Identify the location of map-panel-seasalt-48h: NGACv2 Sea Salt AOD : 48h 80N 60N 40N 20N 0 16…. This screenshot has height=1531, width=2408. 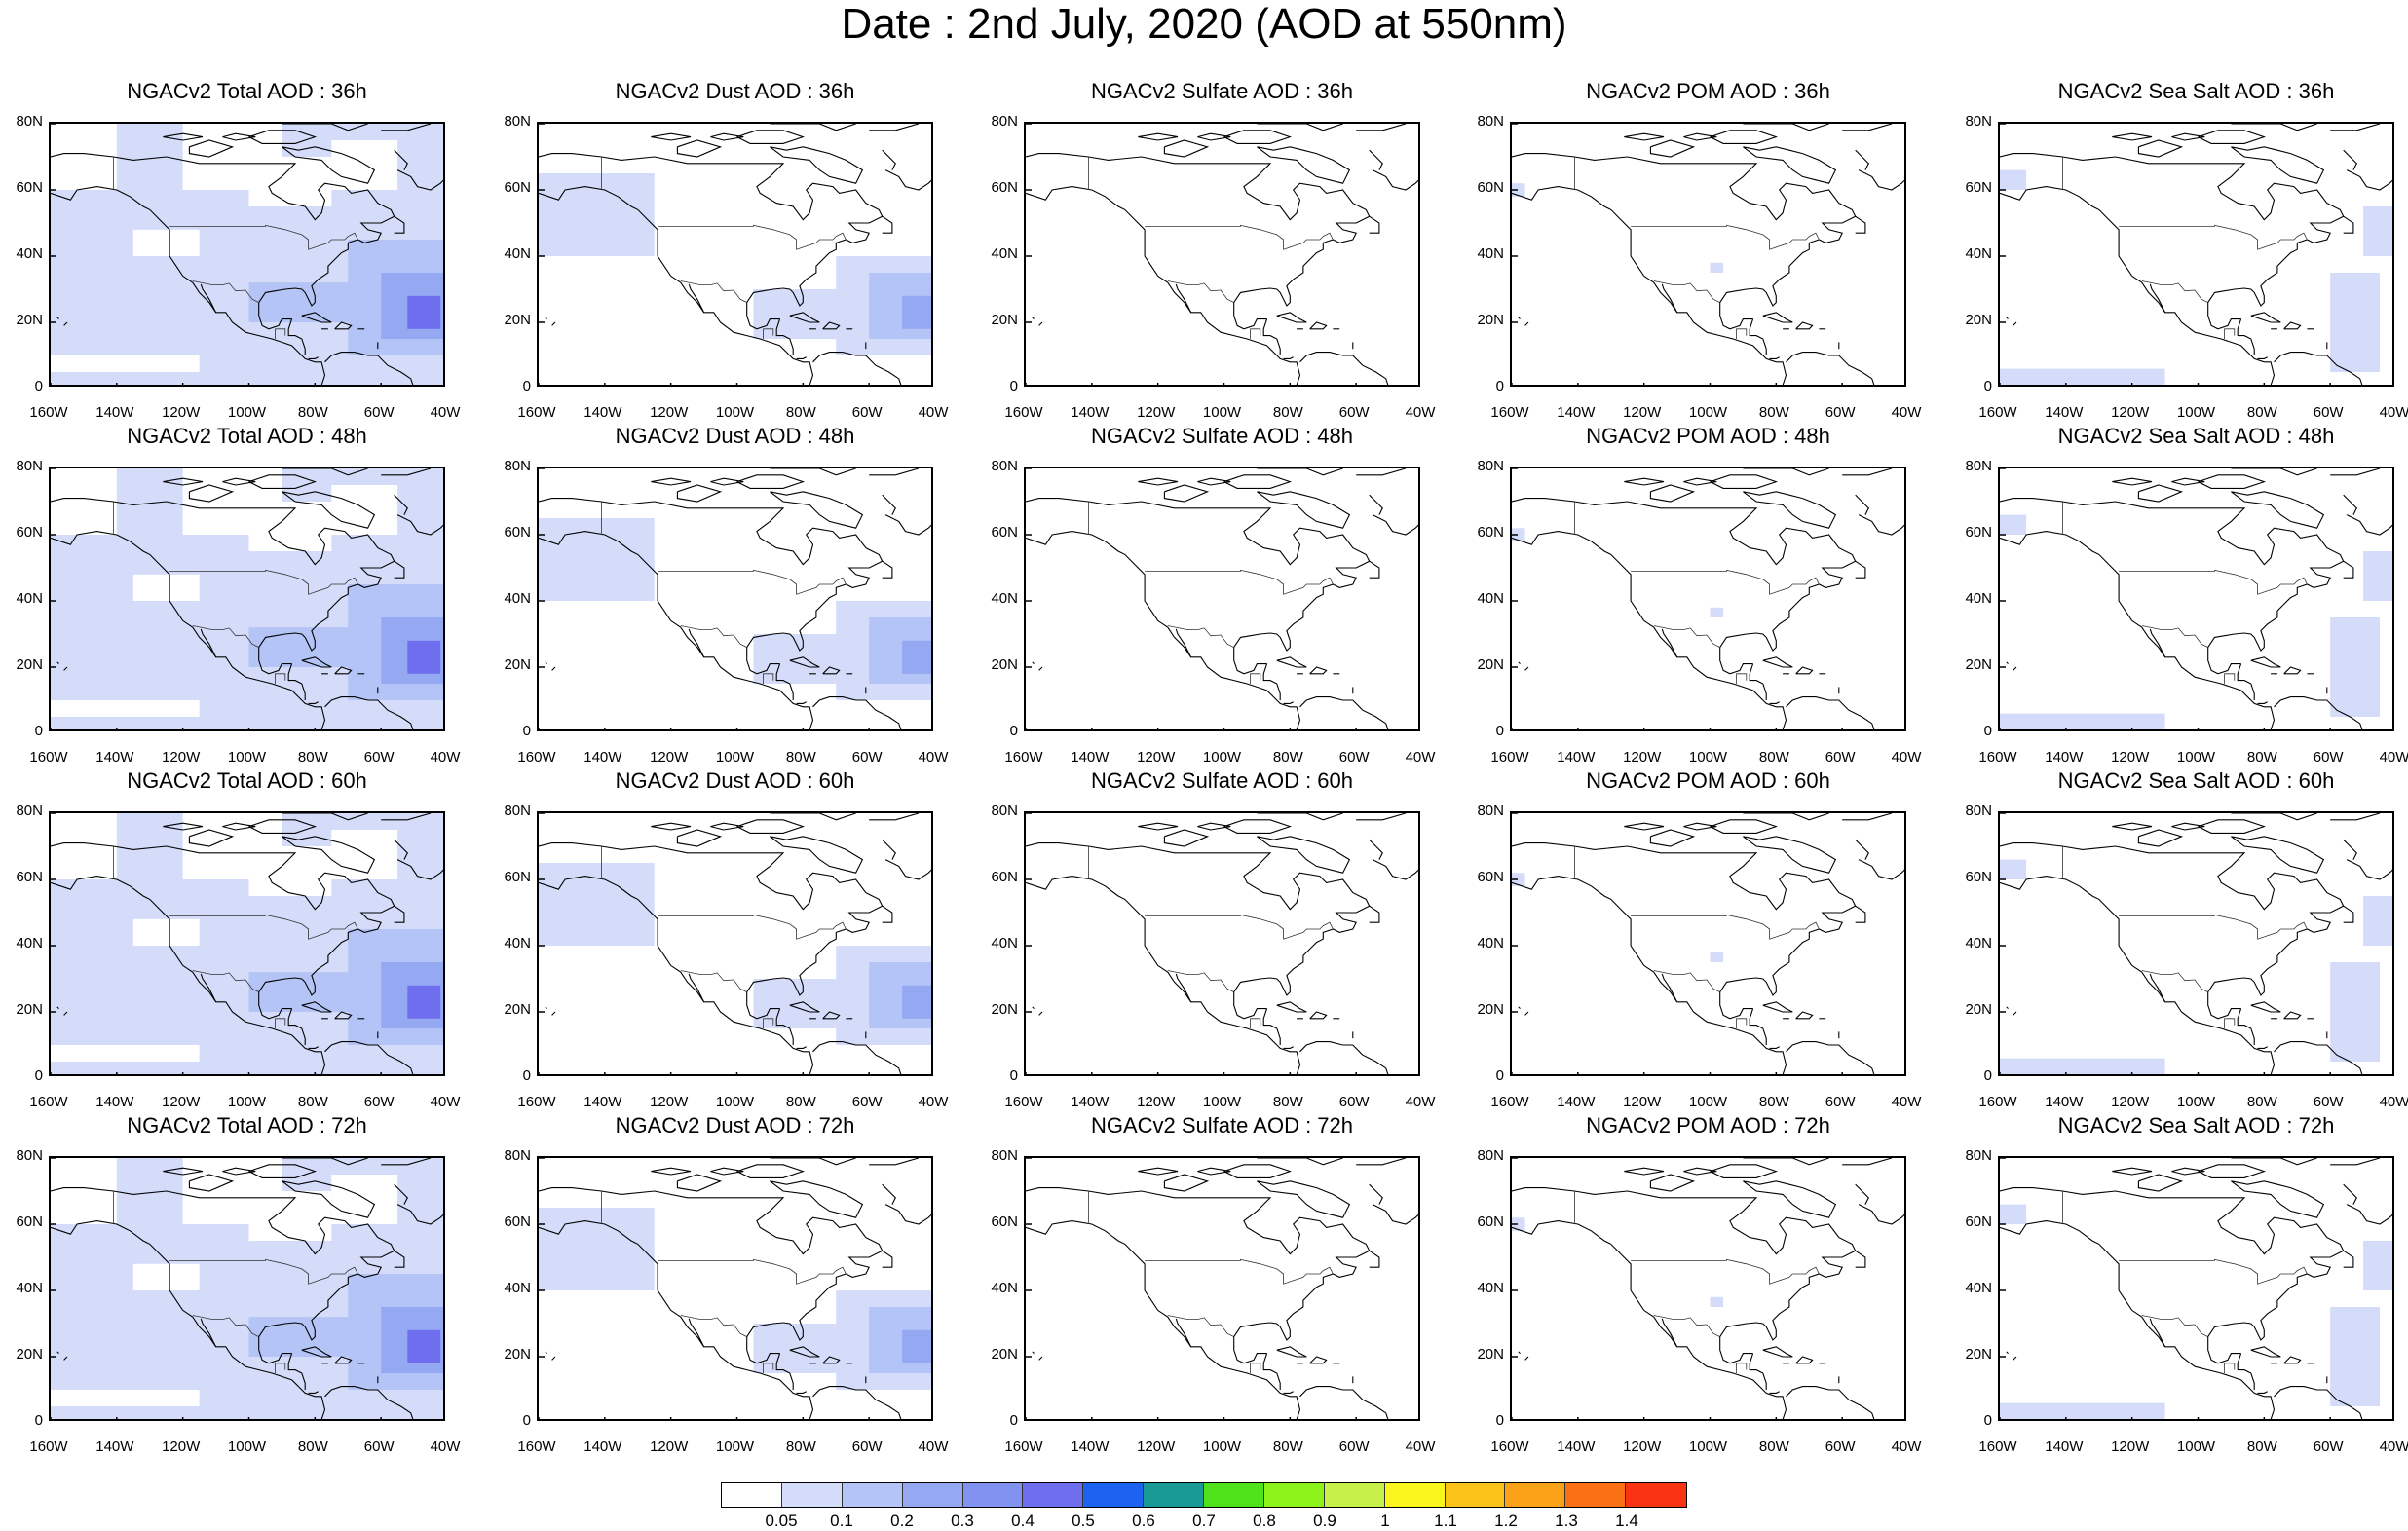
(2186, 595).